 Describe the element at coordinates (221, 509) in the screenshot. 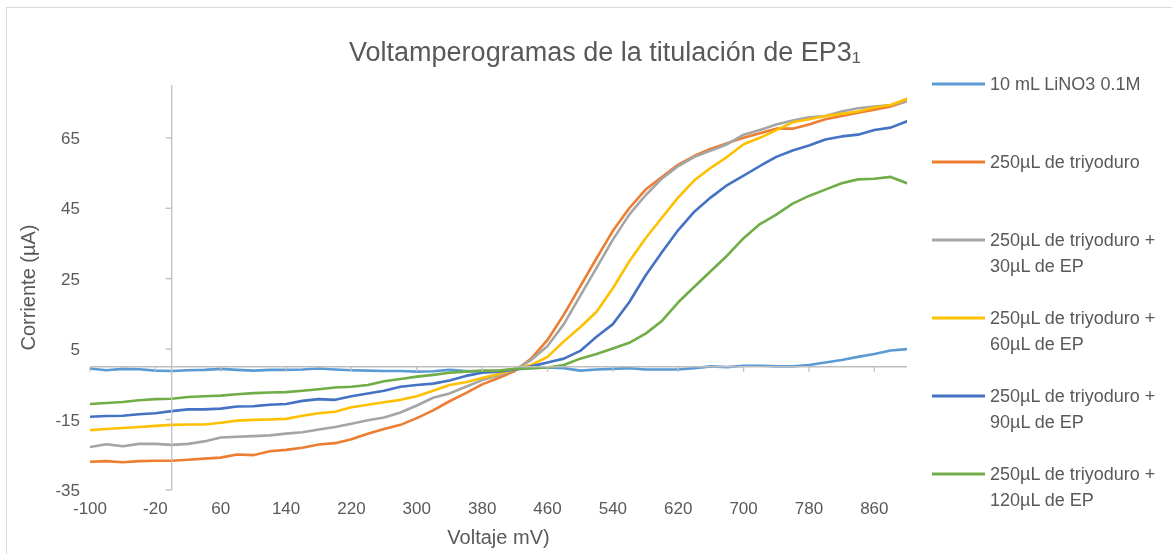

I see `x-tick-label: 60` at that location.